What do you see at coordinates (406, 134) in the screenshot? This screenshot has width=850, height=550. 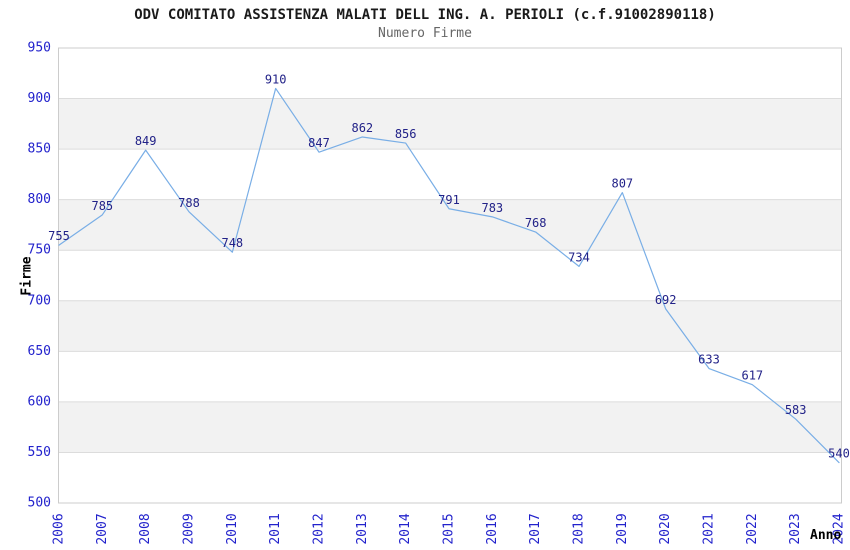 I see `data-label: 856` at bounding box center [406, 134].